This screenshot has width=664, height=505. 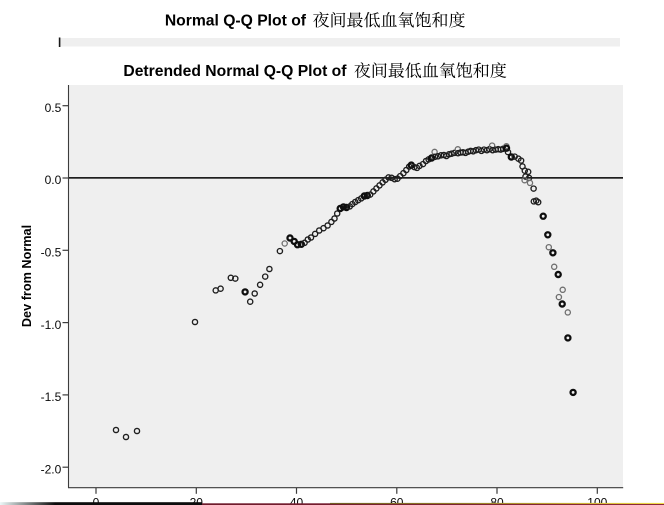 I want to click on svg-text: 20, so click(x=197, y=500).